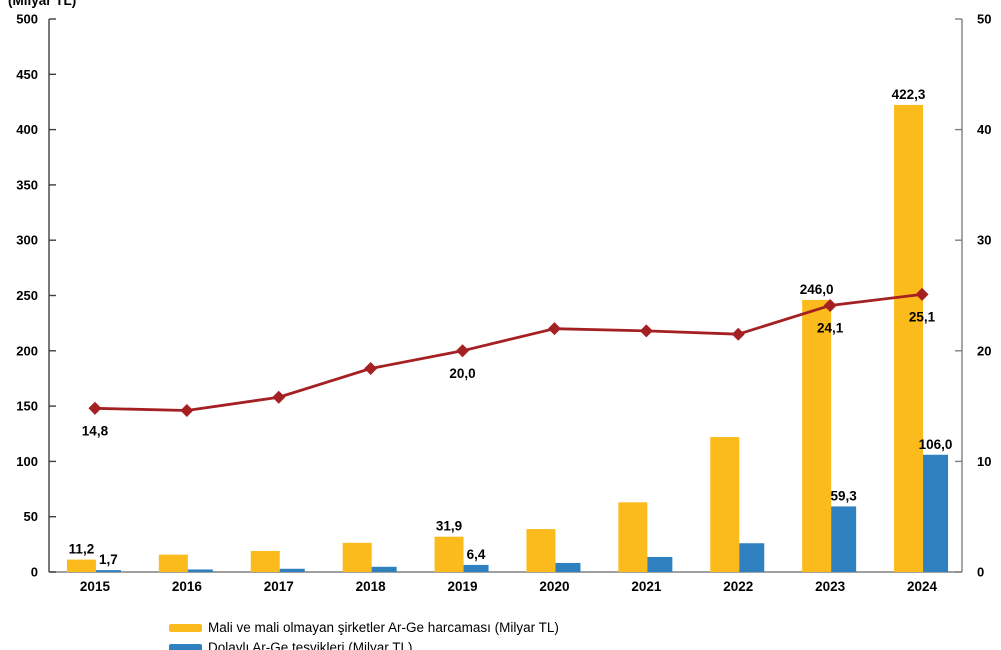 The image size is (1001, 650). Describe the element at coordinates (27, 74) in the screenshot. I see `left-axis-tick-label: 450` at that location.